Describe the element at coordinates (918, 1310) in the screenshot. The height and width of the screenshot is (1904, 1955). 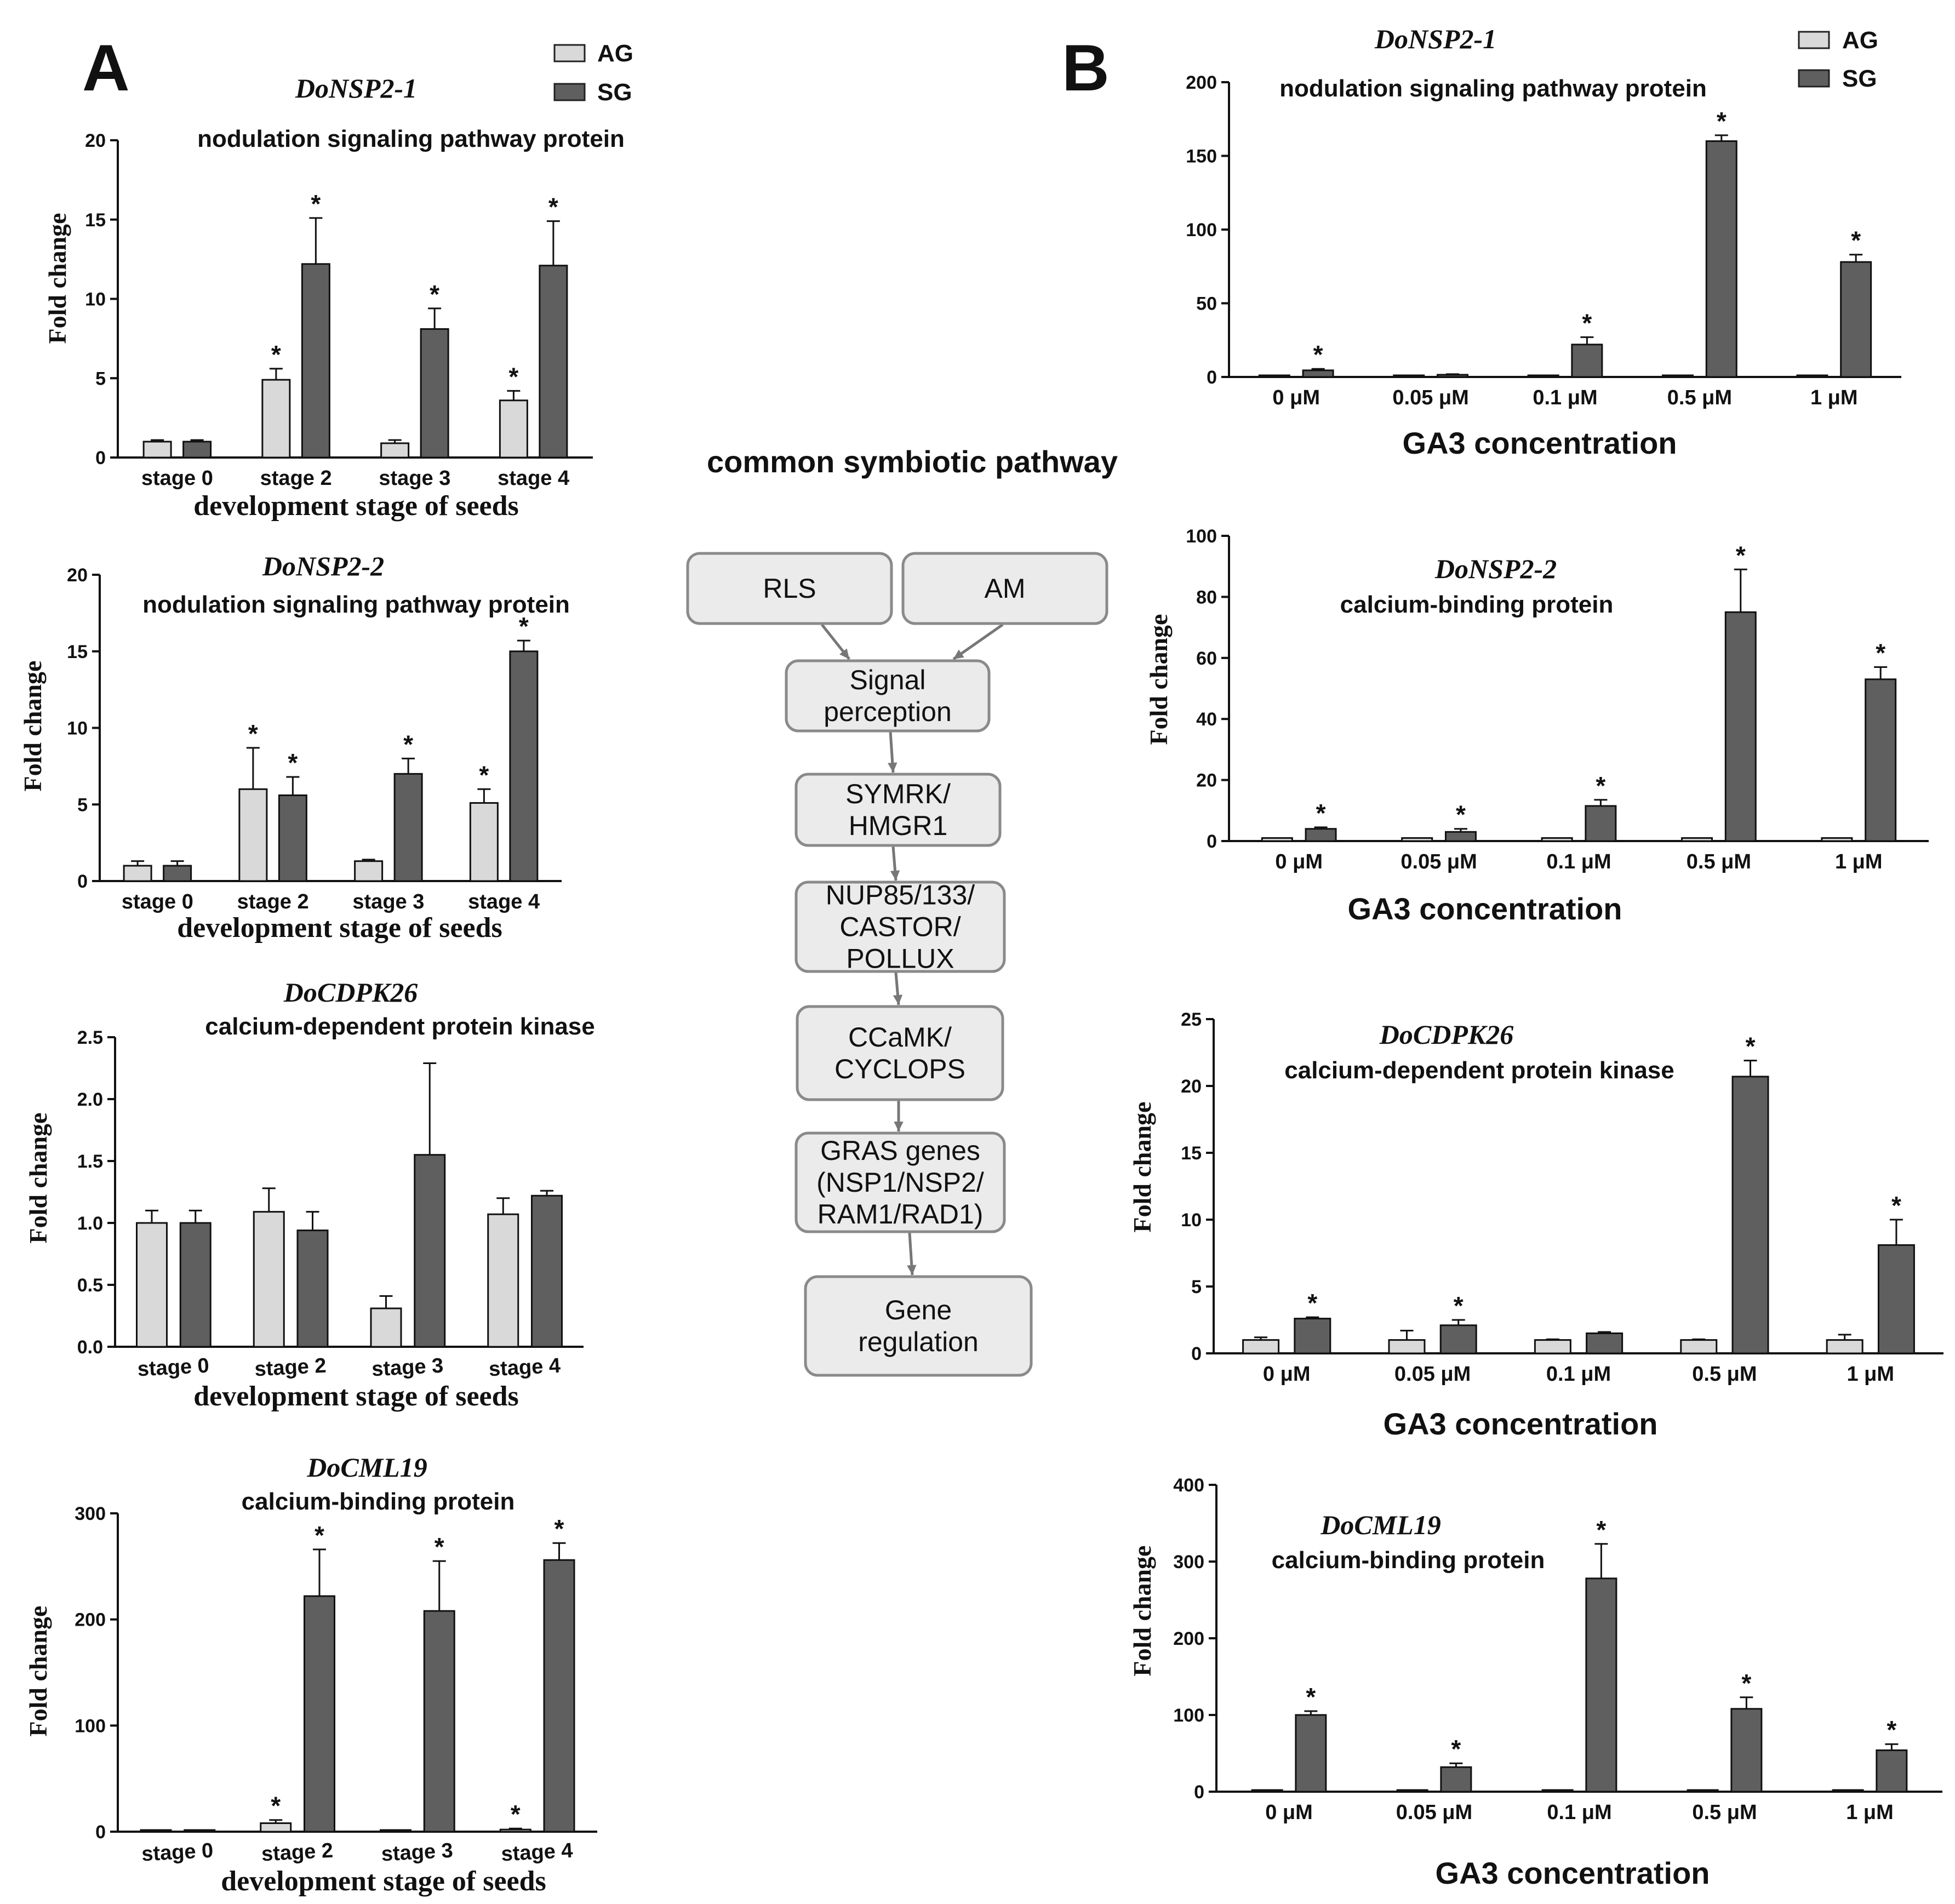
I see `pathway-node-label: Gene` at that location.